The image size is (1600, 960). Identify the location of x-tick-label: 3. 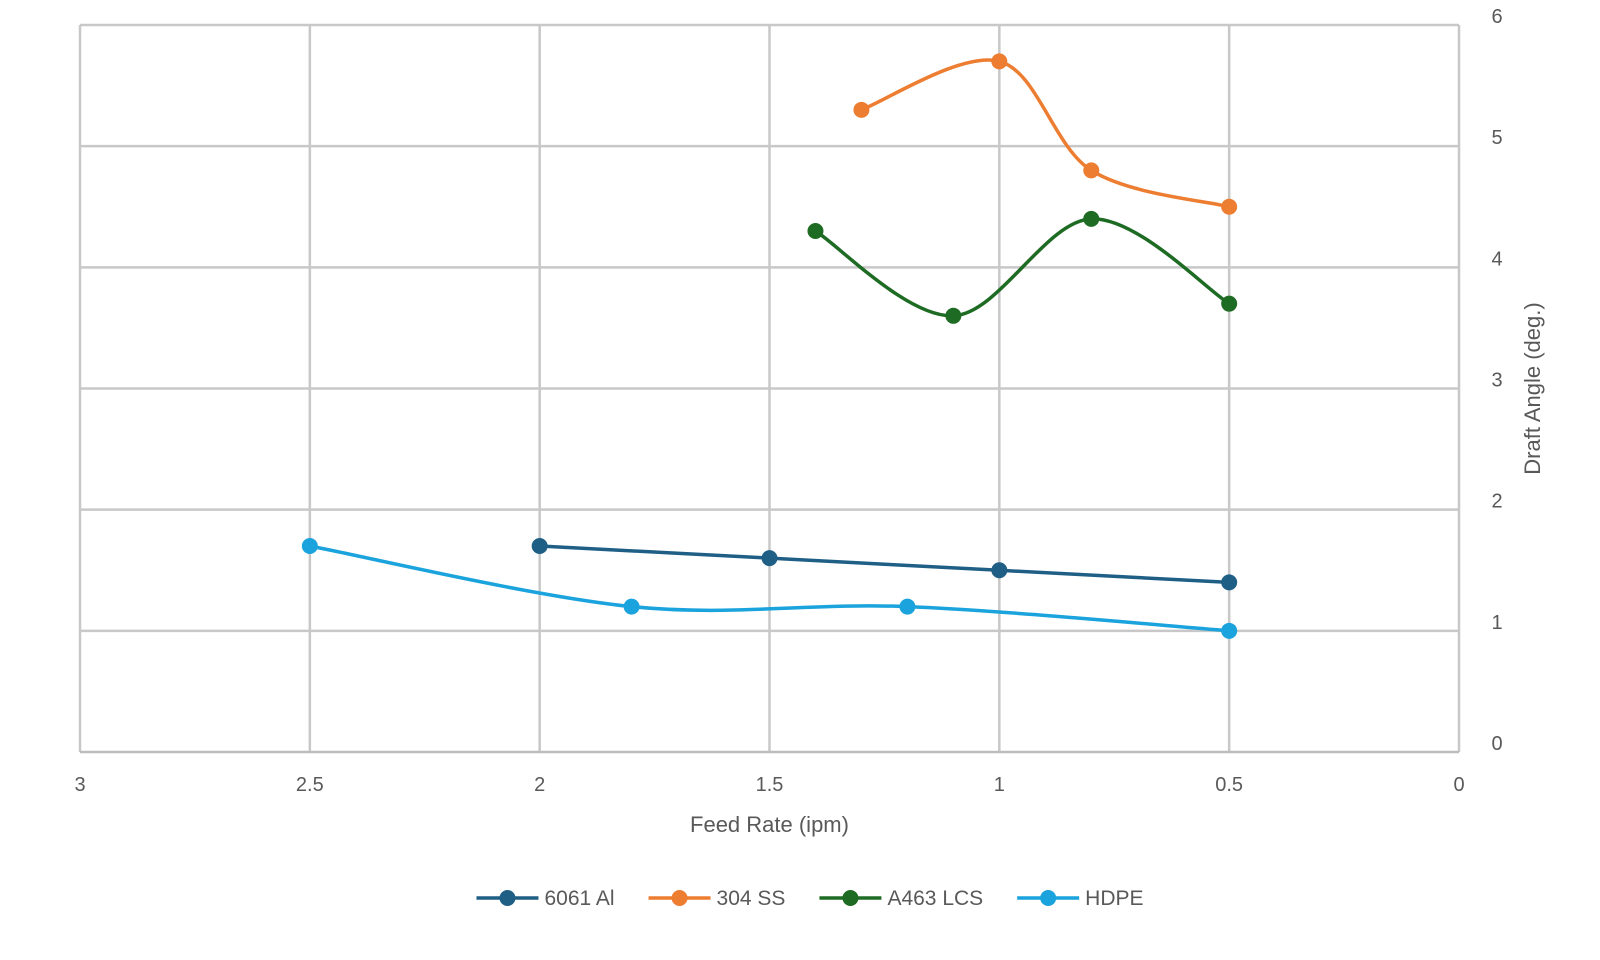
(79, 785).